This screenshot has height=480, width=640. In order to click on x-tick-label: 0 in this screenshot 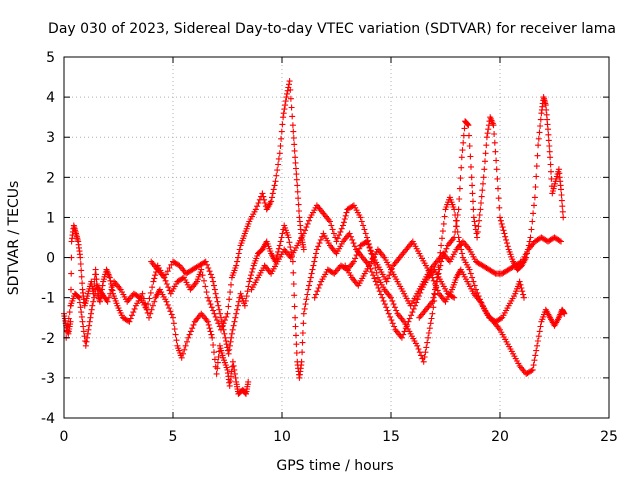, I will do `click(64, 437)`.